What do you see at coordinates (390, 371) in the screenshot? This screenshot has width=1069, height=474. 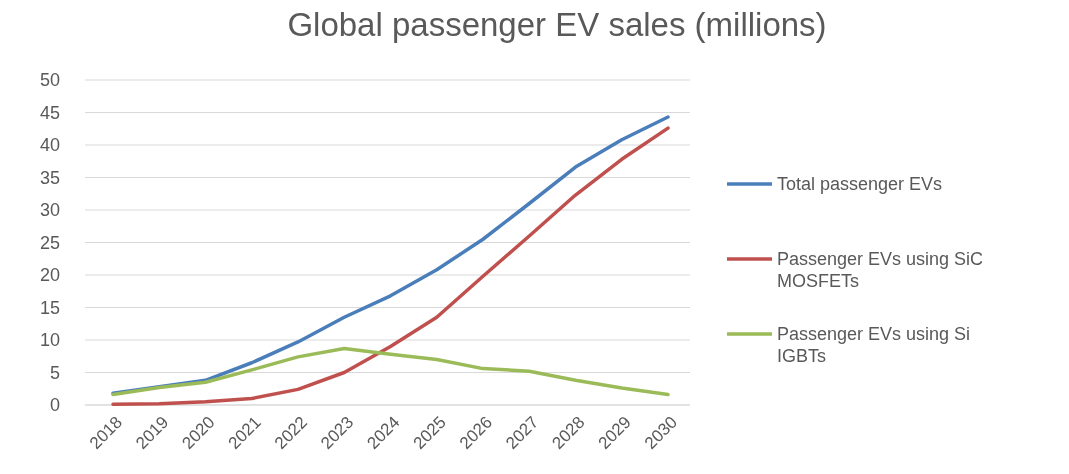 I see `line-series` at bounding box center [390, 371].